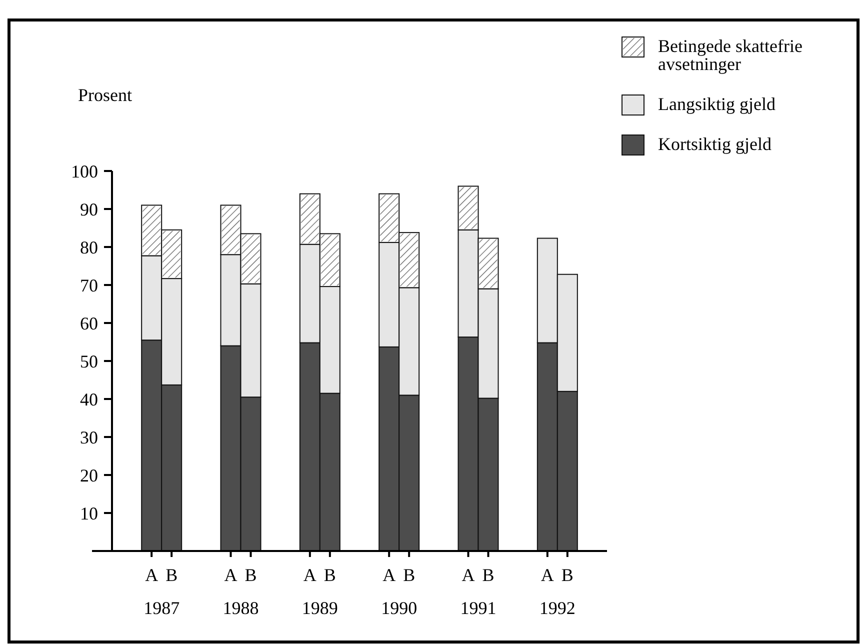 The width and height of the screenshot is (860, 644). Describe the element at coordinates (89, 285) in the screenshot. I see `y-tick-label: 70` at that location.